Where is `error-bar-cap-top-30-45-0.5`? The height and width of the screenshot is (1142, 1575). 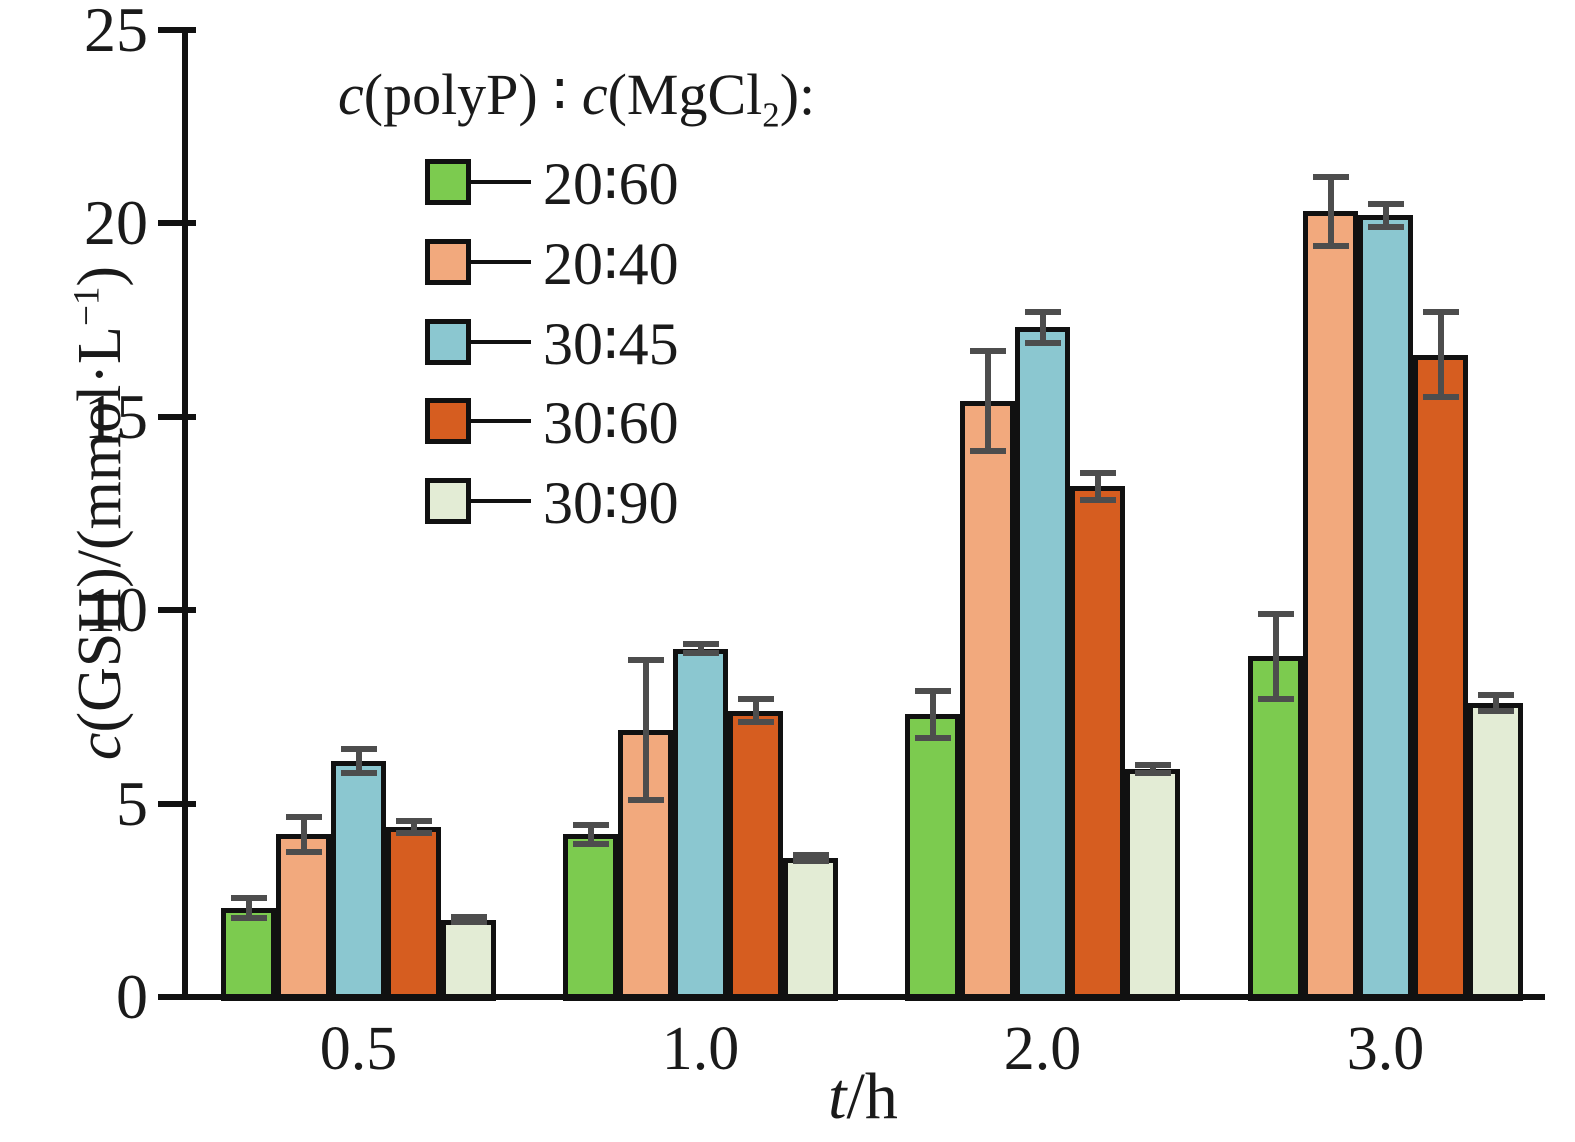
error-bar-cap-top-30-45-0.5 is located at coordinates (358, 749).